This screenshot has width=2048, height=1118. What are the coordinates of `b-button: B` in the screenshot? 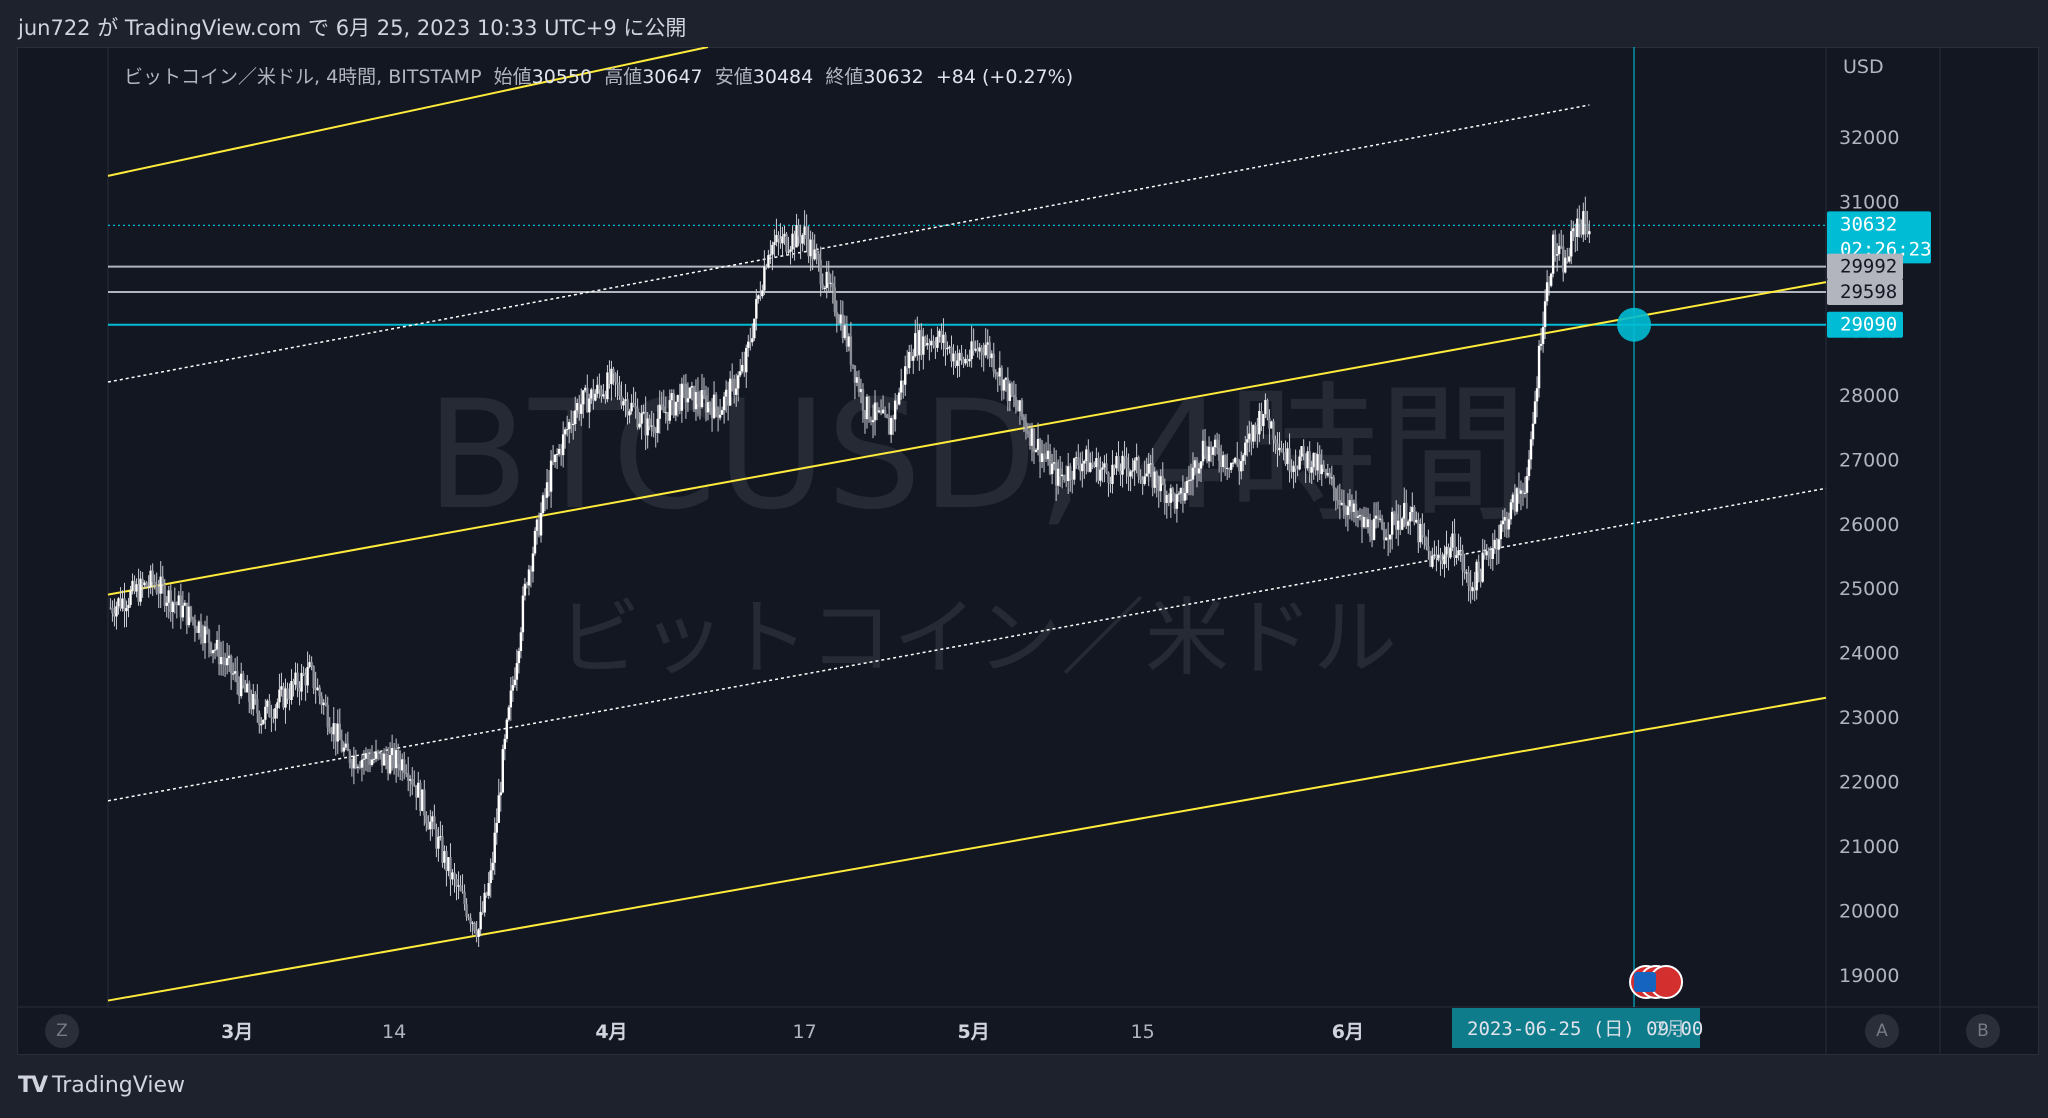 It's located at (1983, 1031).